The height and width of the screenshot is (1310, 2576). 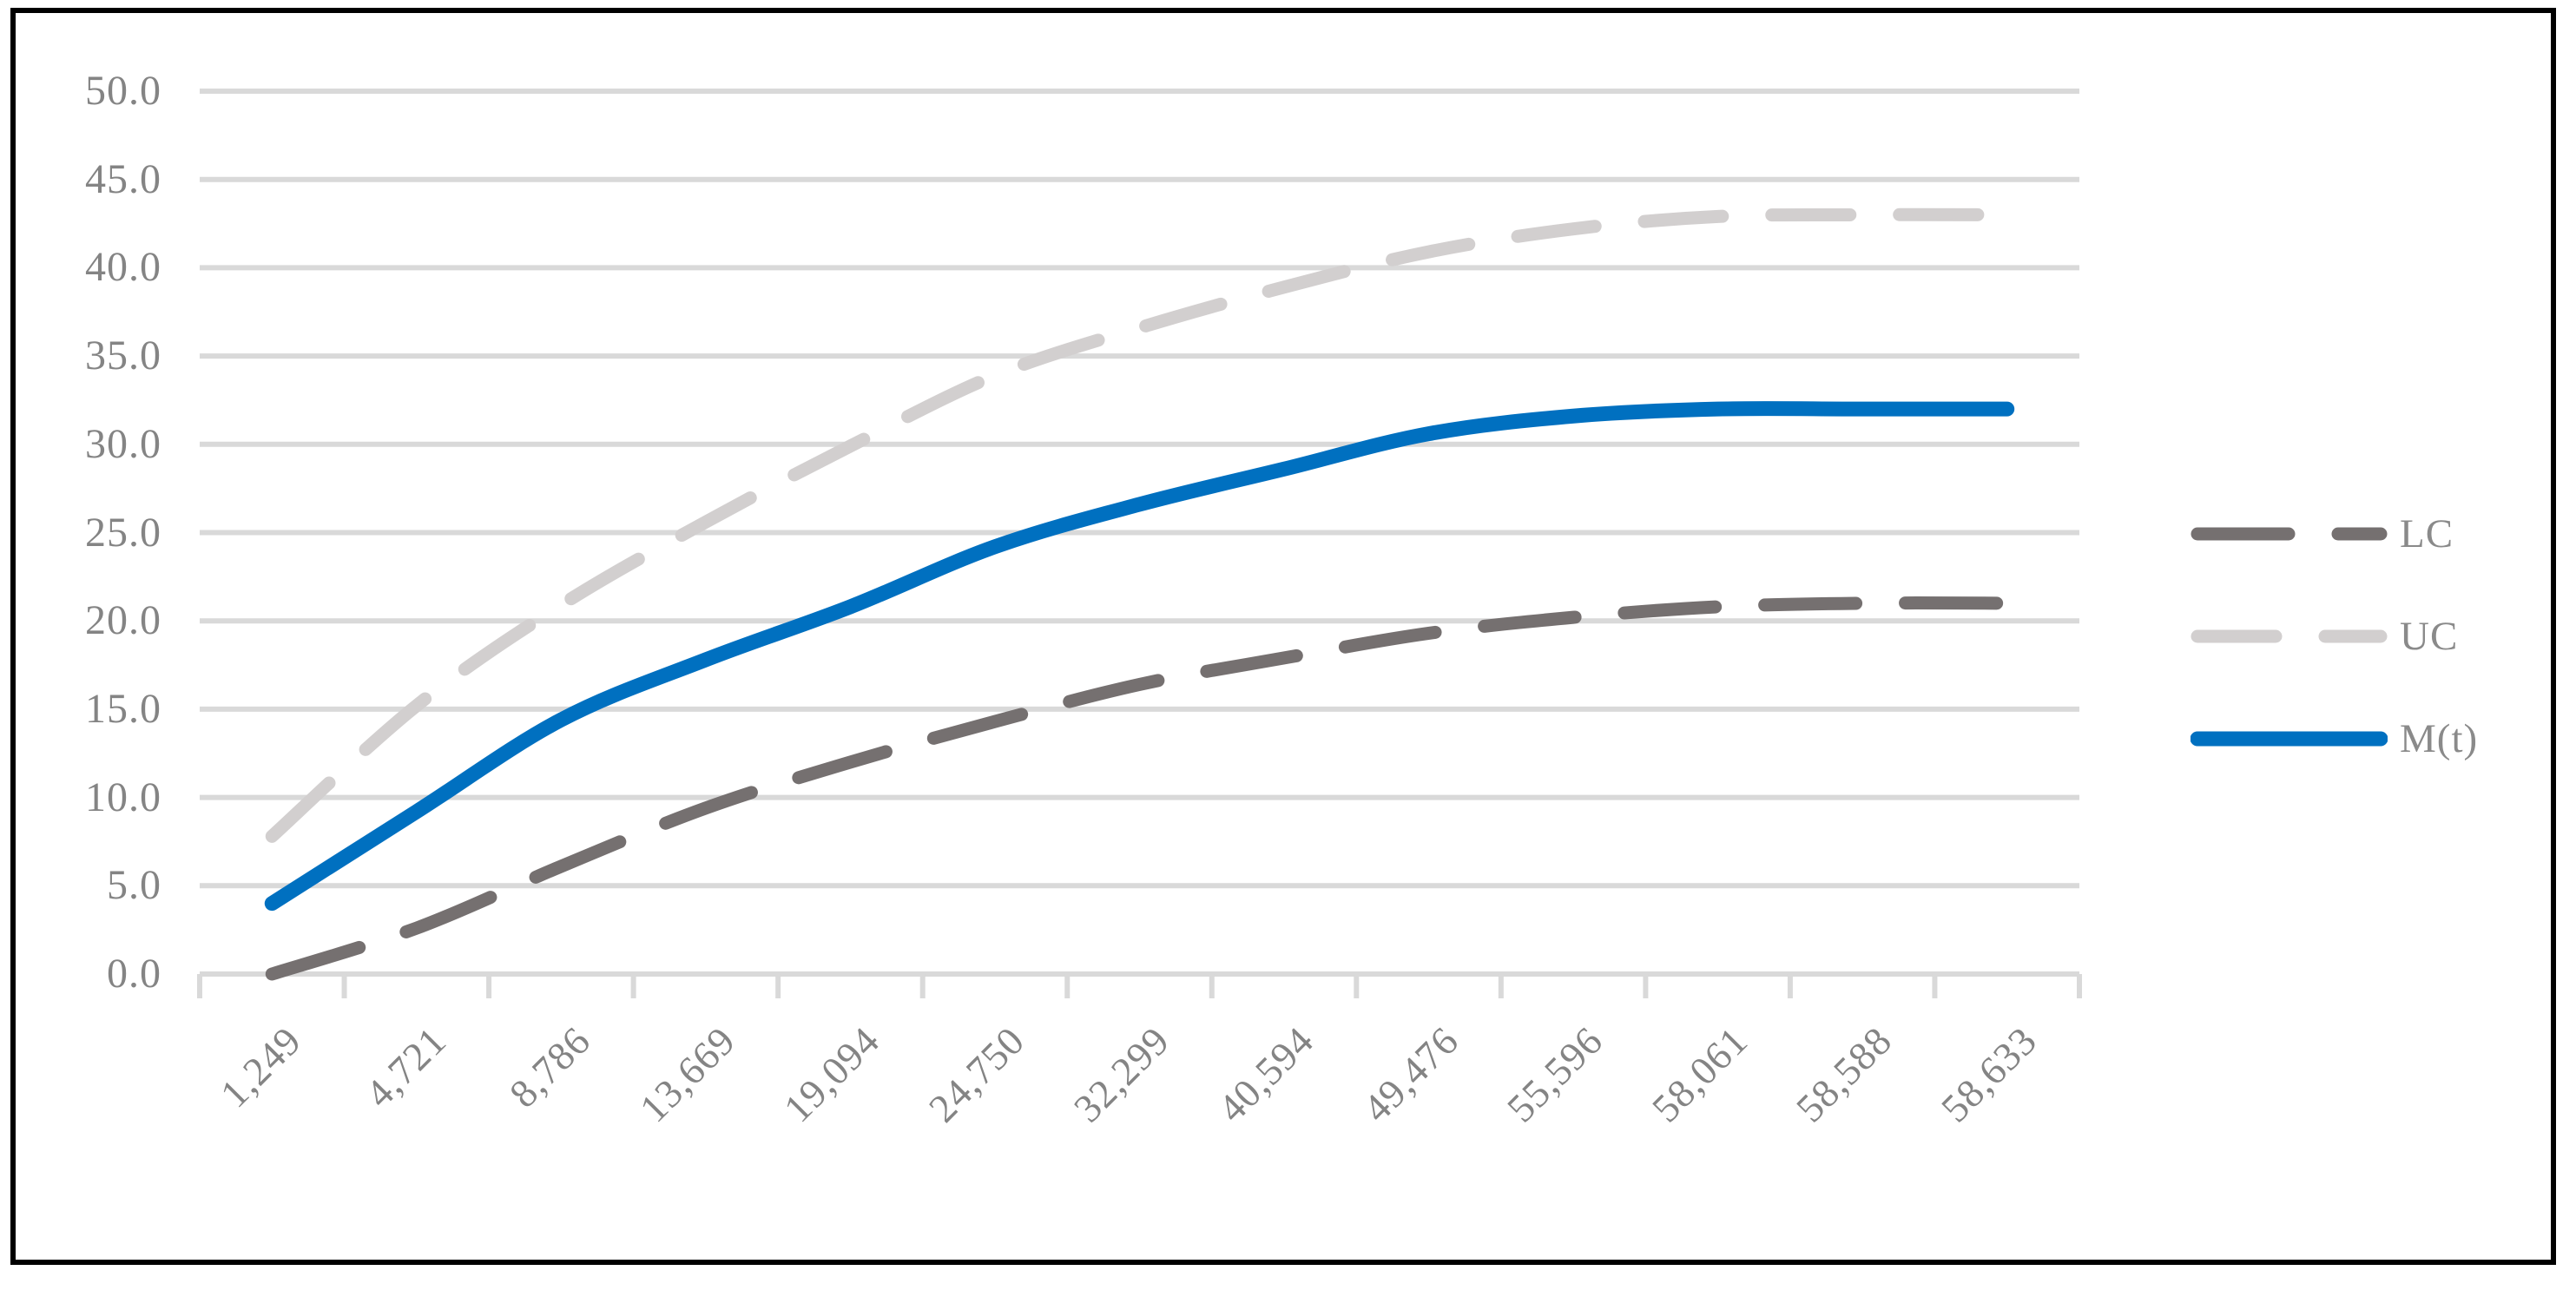 I want to click on legend-item-mt: M(t), so click(x=2373, y=739).